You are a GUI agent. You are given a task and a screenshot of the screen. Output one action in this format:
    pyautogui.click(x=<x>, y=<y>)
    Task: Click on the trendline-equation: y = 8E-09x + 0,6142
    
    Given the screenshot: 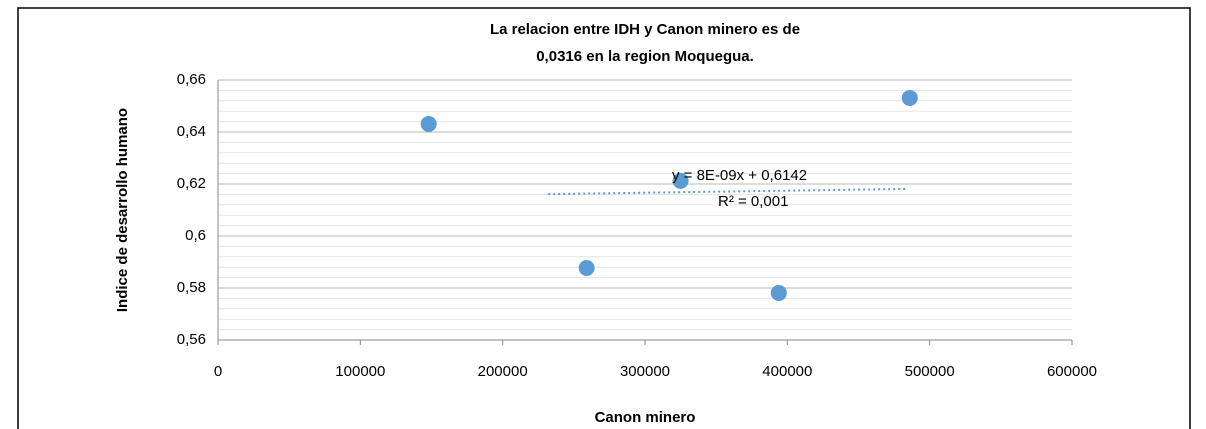 What is the action you would take?
    pyautogui.click(x=739, y=175)
    